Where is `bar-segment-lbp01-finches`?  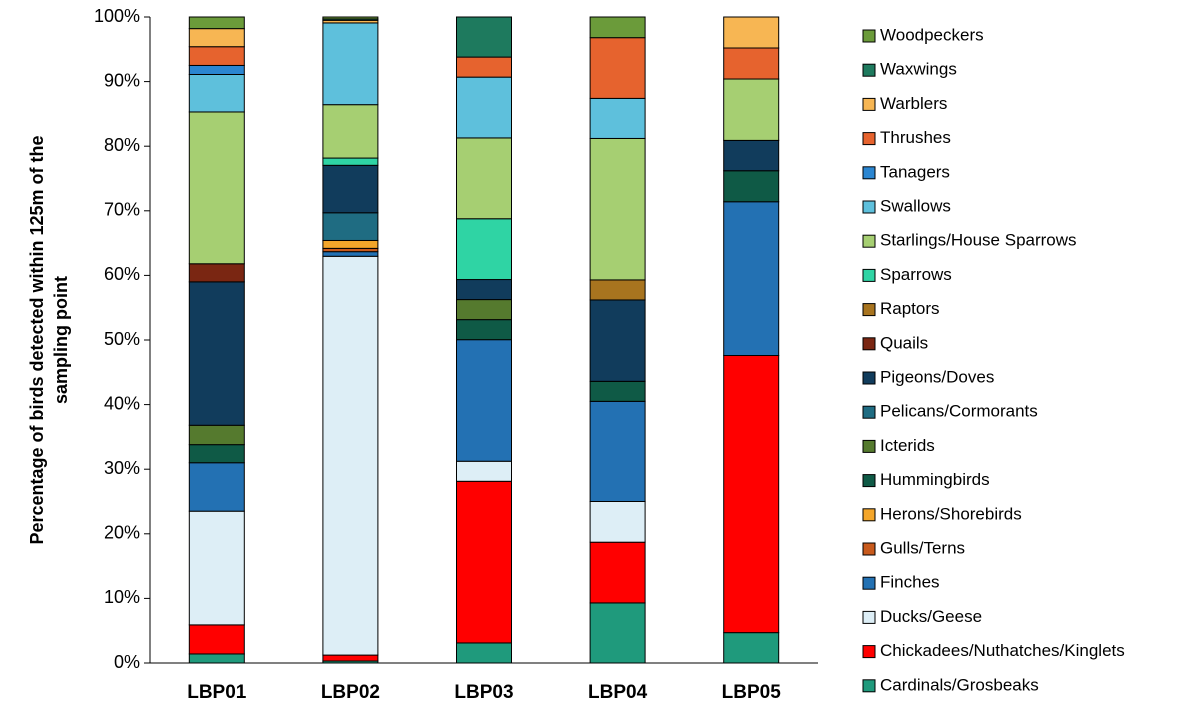
bar-segment-lbp01-finches is located at coordinates (216, 487).